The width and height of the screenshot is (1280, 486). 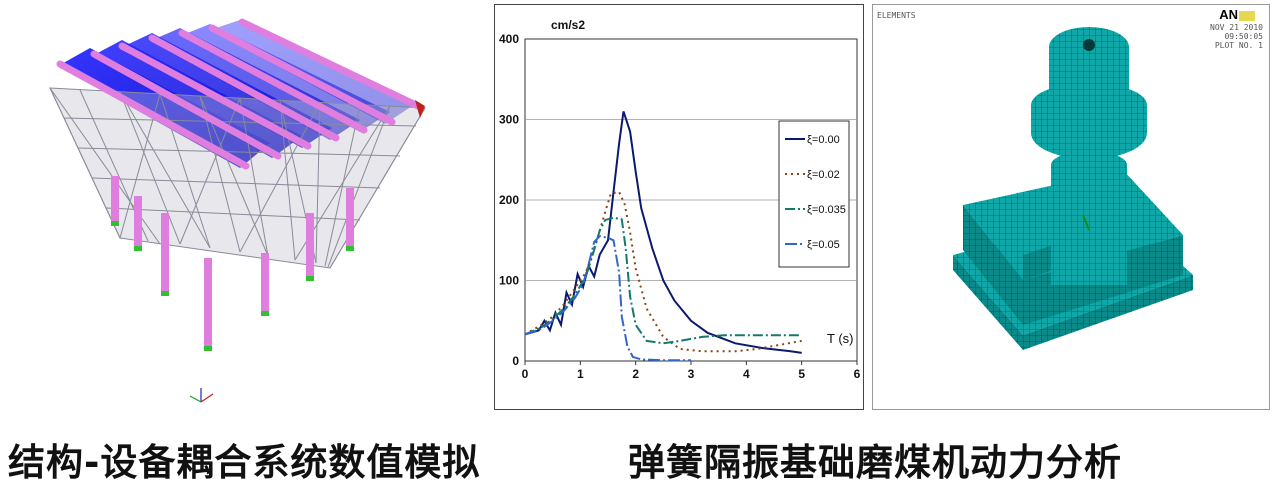 What do you see at coordinates (509, 200) in the screenshot?
I see `y-tick-label: 200` at bounding box center [509, 200].